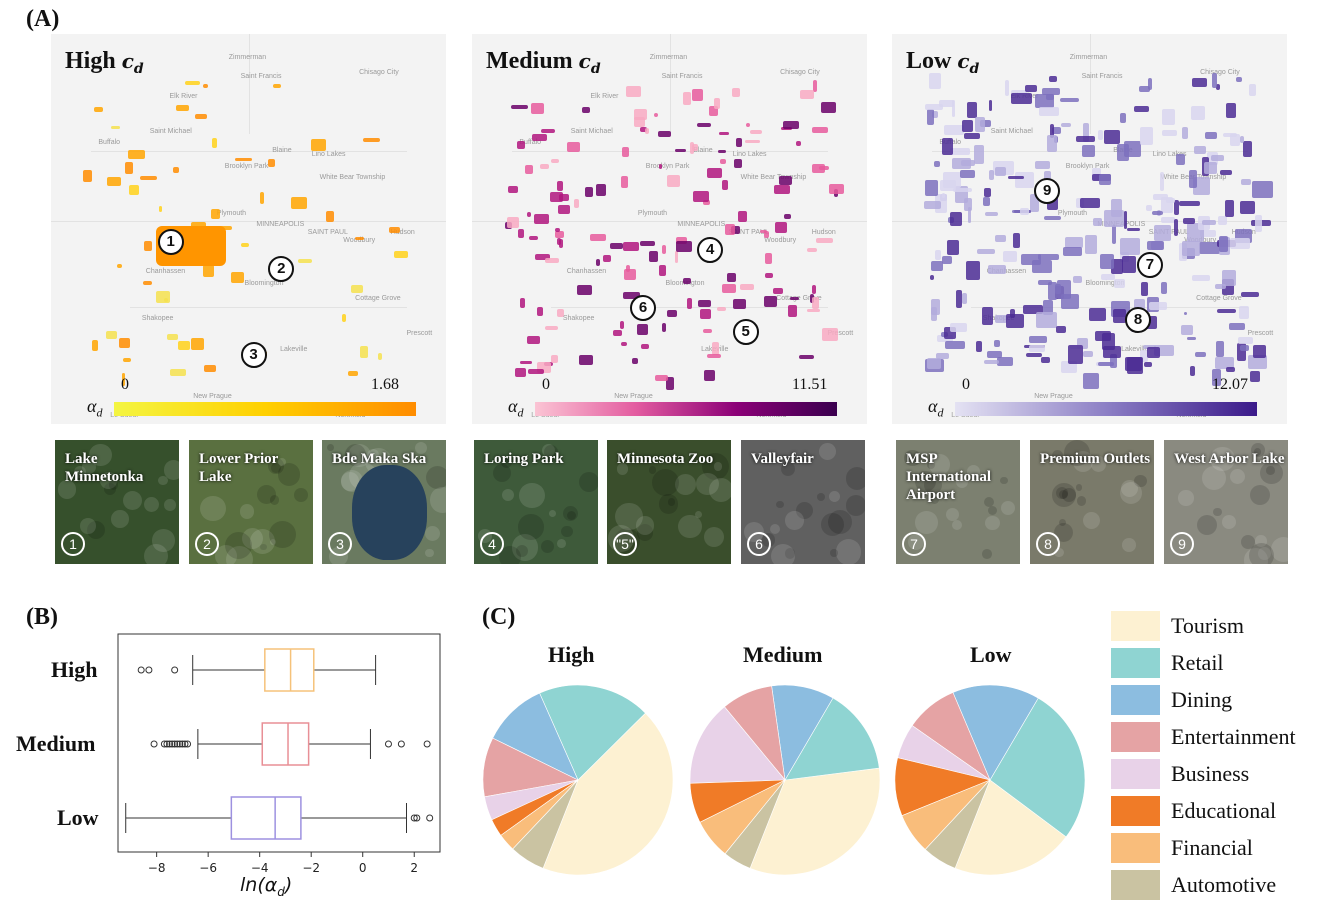  What do you see at coordinates (311, 868) in the screenshot?
I see `boxplot-x-tick-label: −2` at bounding box center [311, 868].